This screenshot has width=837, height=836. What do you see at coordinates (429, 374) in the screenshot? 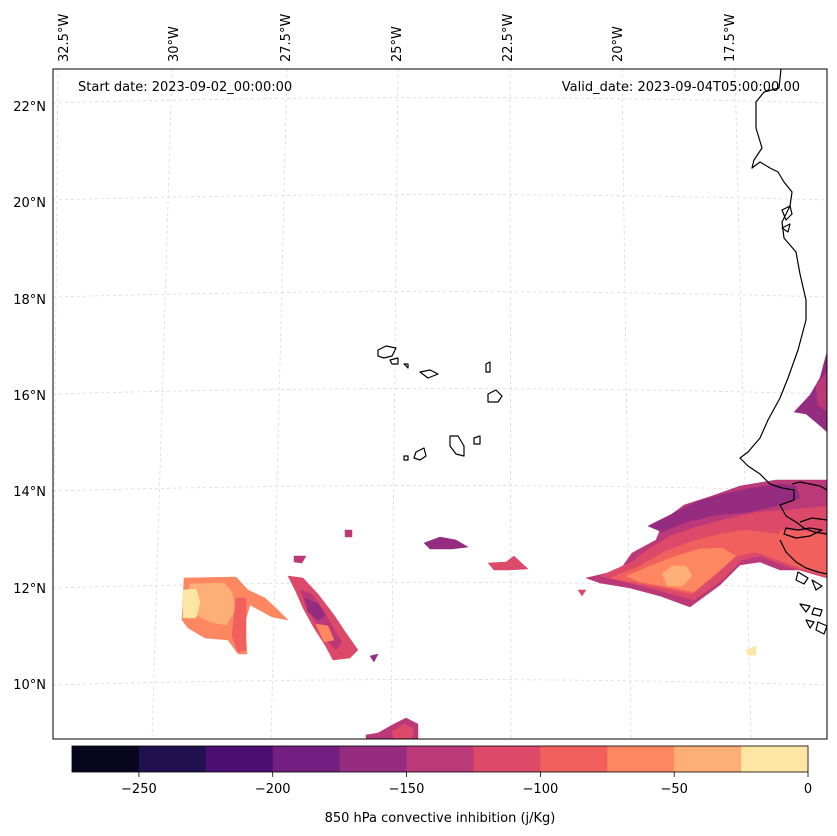
I see `island-sao-nicolau` at bounding box center [429, 374].